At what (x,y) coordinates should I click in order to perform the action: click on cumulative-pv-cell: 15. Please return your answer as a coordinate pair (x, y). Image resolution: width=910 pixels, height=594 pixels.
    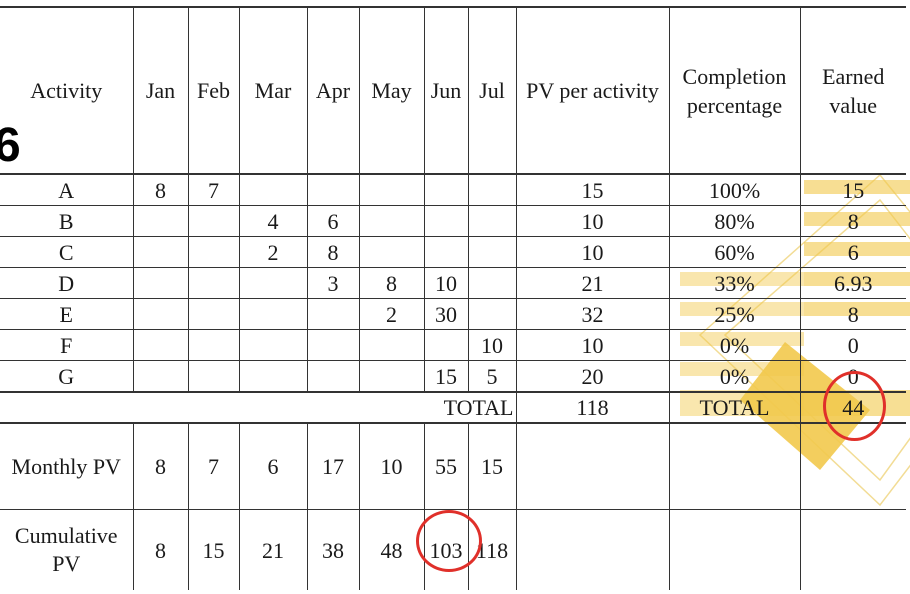
    Looking at the image, I should click on (213, 549).